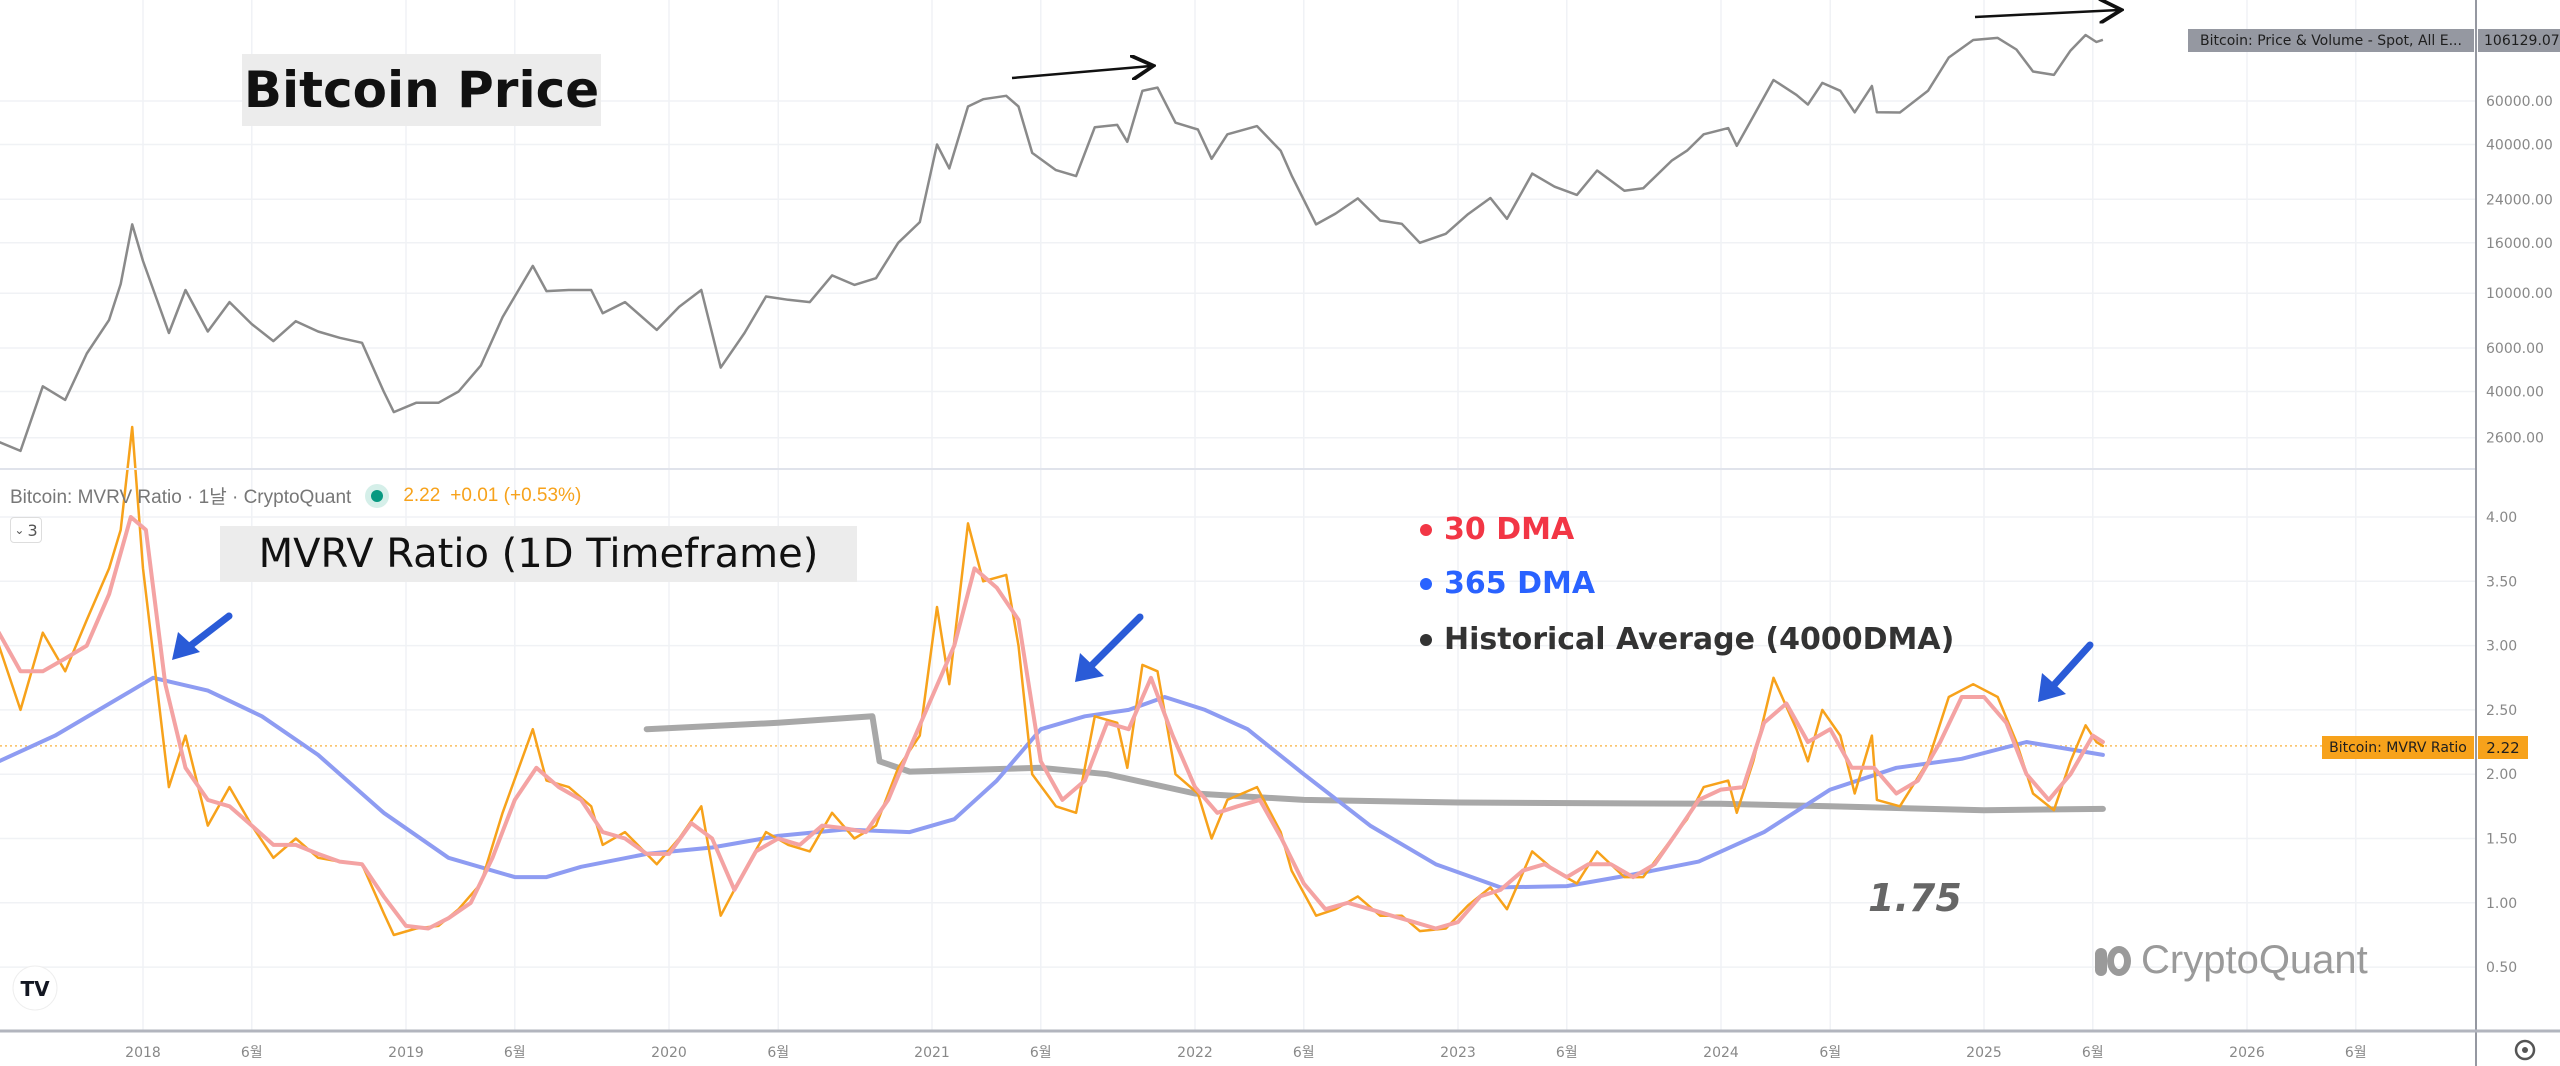 The height and width of the screenshot is (1066, 2560). I want to click on x-tick-label: 2023, so click(1458, 1053).